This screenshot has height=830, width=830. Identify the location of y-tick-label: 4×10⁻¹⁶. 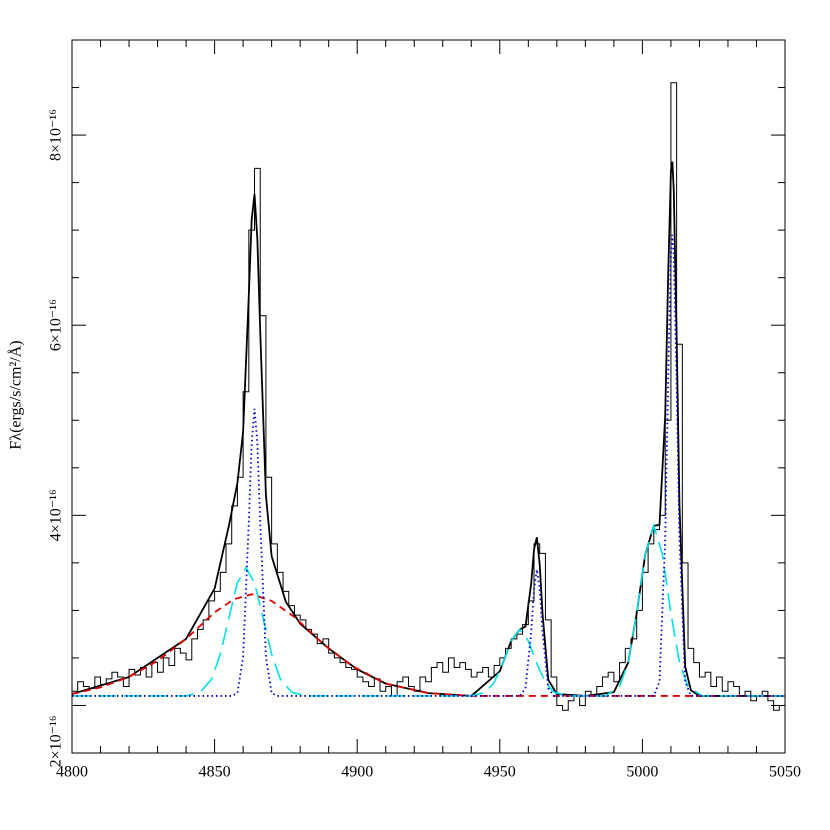
(56, 515).